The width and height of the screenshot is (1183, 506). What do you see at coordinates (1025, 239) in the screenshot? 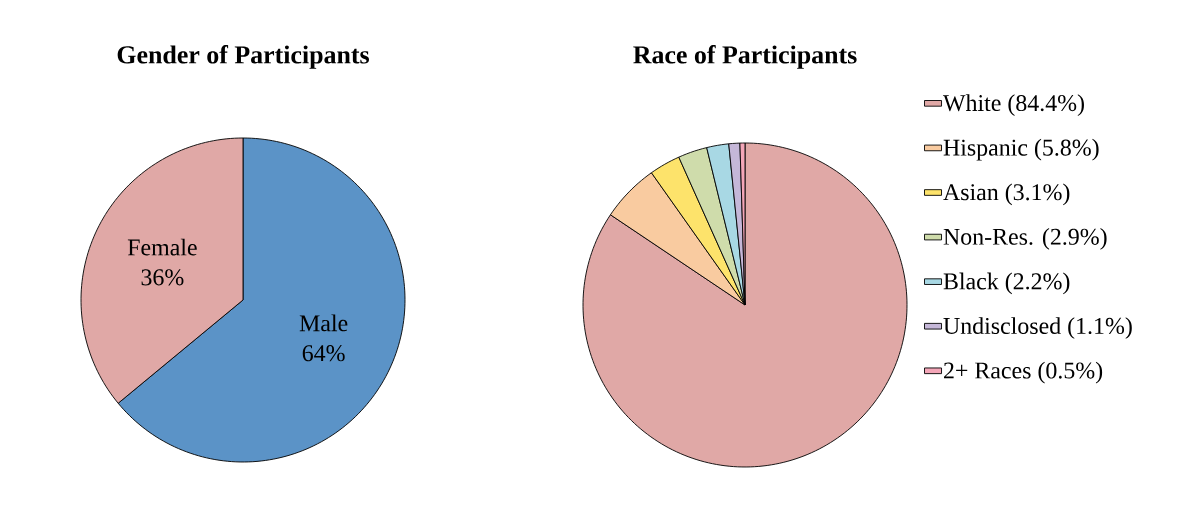
I see `legend-label: Non-Res. (2.9%)` at bounding box center [1025, 239].